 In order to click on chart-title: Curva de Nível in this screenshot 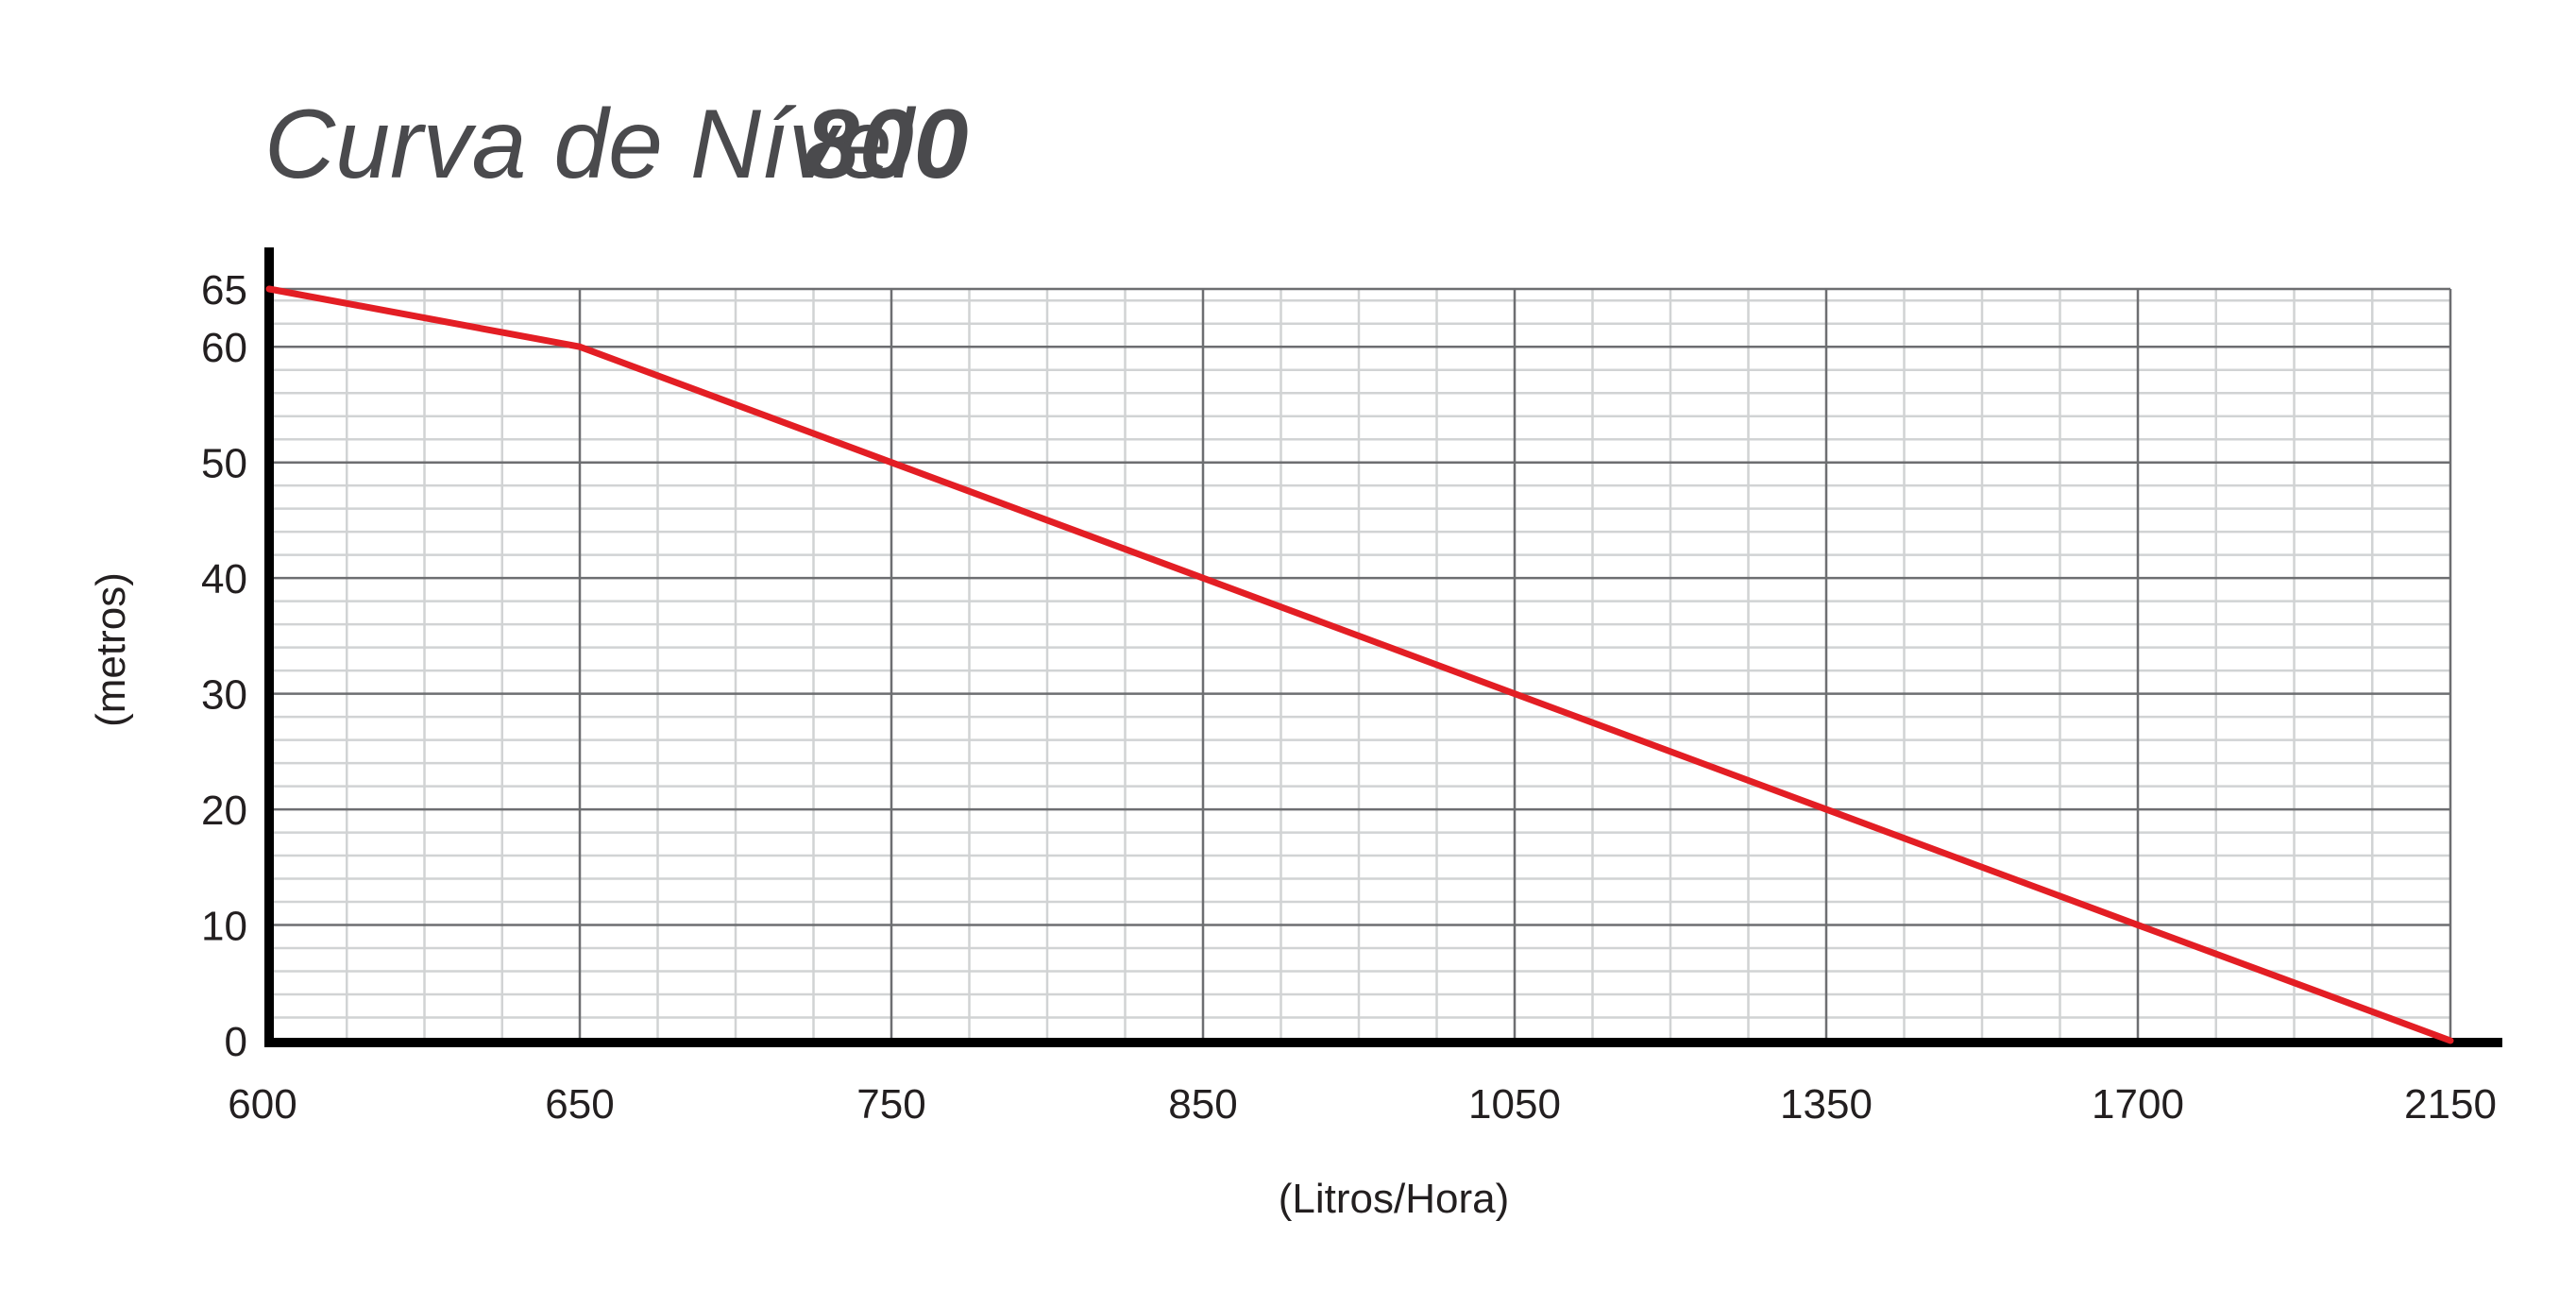, I will do `click(590, 144)`.